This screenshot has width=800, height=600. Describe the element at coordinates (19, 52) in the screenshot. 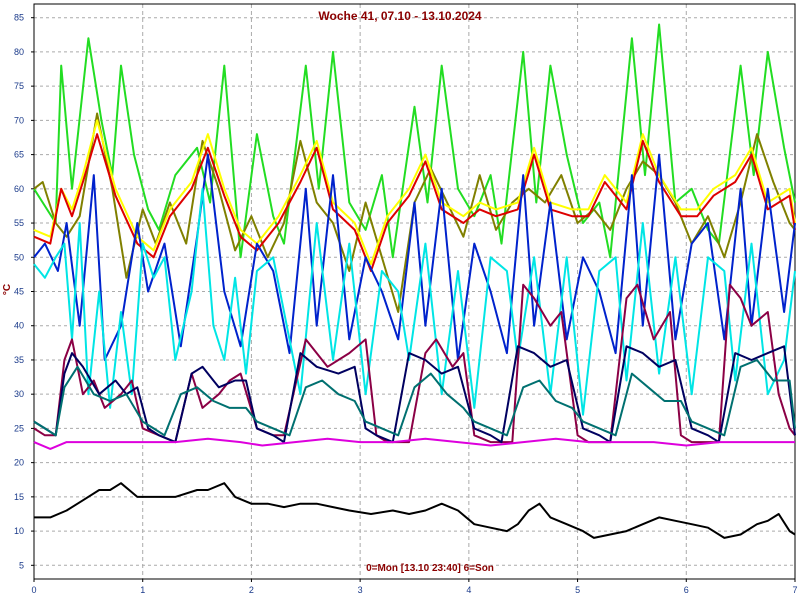

I see `y-tick-label: 80` at that location.